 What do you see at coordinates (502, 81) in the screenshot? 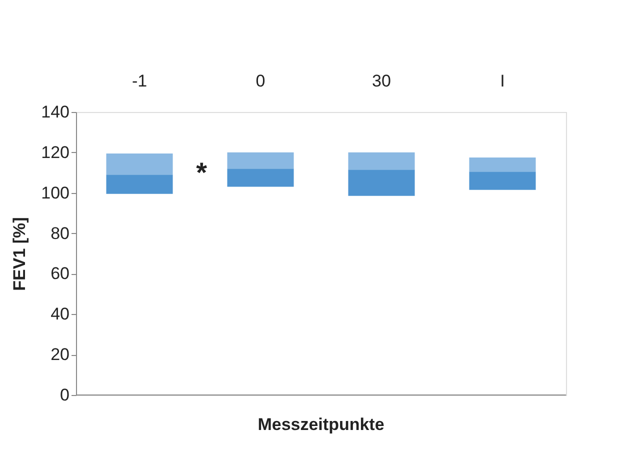
I see `x-tick-label: I` at bounding box center [502, 81].